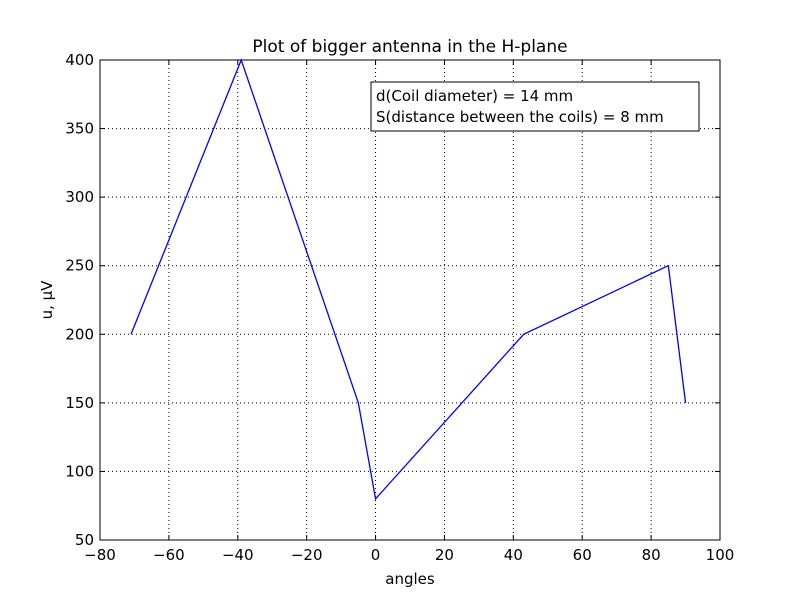 Image resolution: width=800 pixels, height=600 pixels. What do you see at coordinates (79, 403) in the screenshot?
I see `y-tick-label: 150` at bounding box center [79, 403].